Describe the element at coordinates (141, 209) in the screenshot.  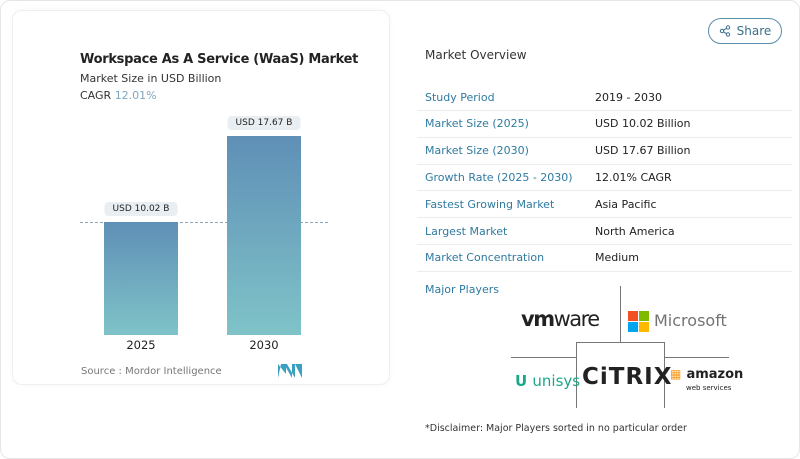
I see `data-label: USD 10.02 B` at that location.